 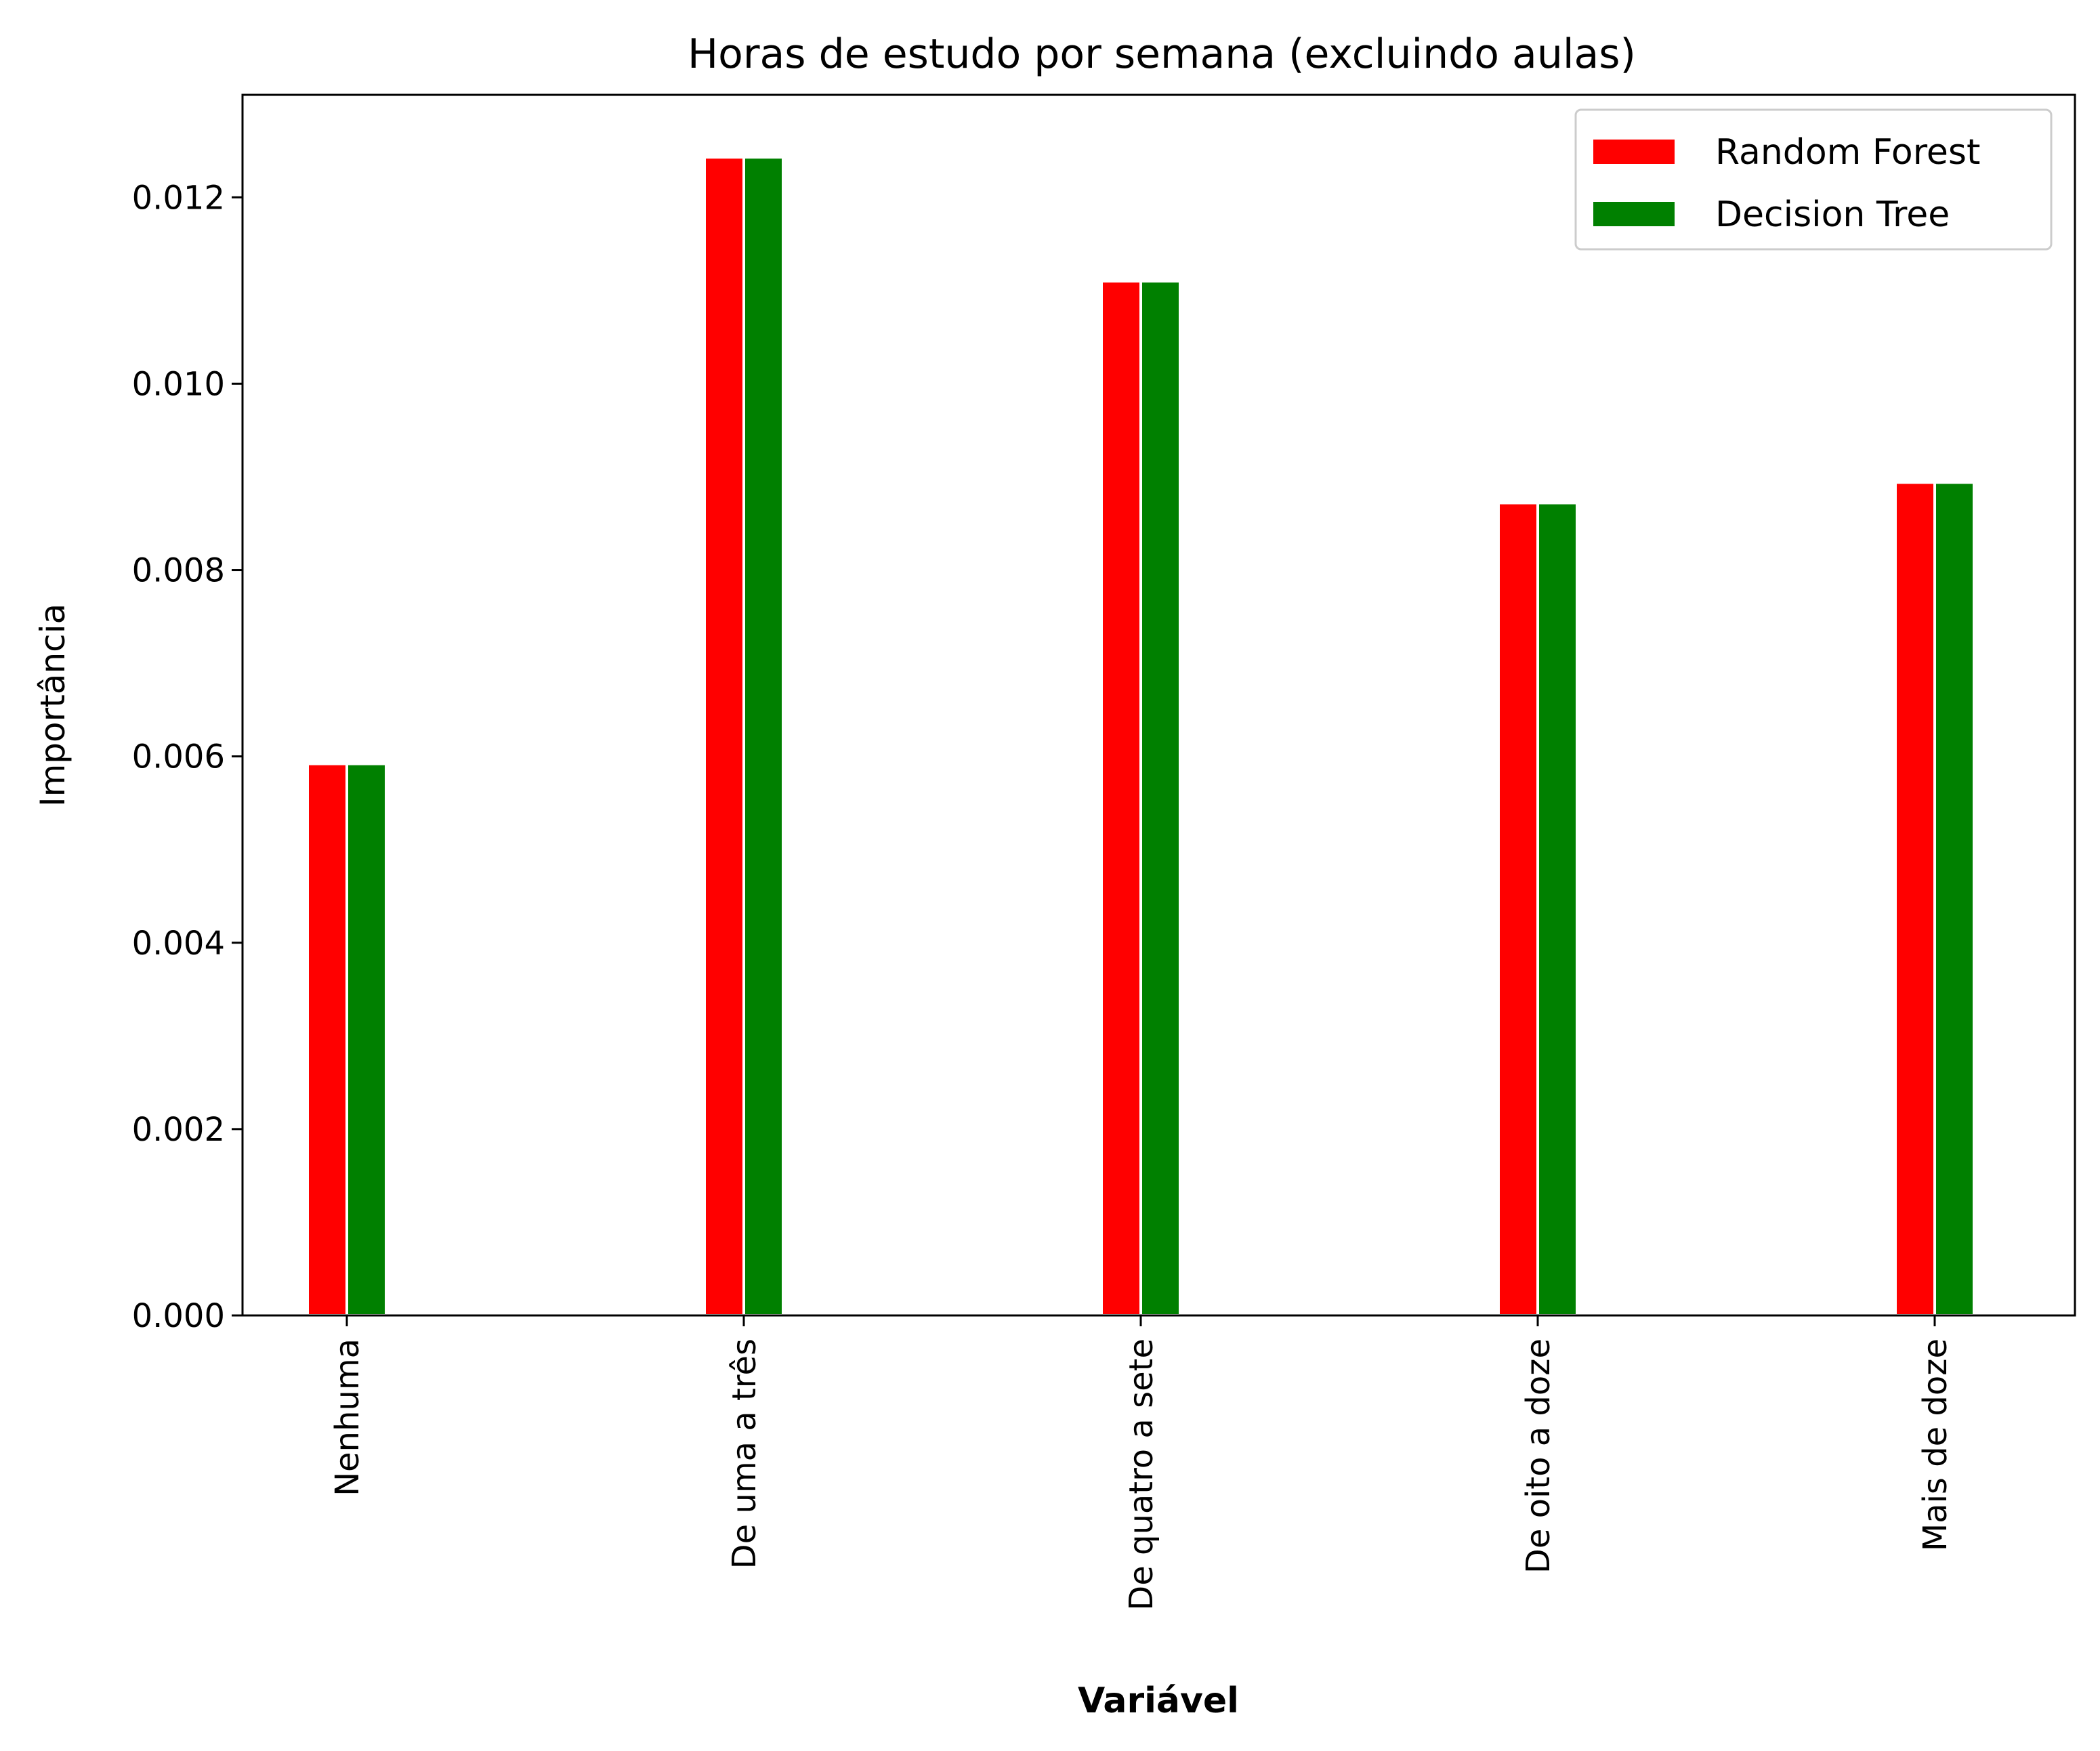 I want to click on y-tick-label: 0.008, so click(x=178, y=571).